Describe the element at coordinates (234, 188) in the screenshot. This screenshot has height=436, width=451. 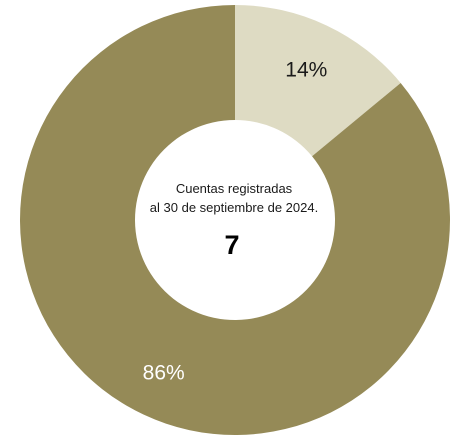
I see `center-caption-line-1: Cuentas registradas` at that location.